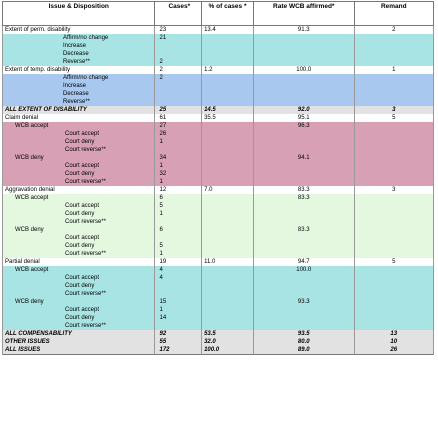  Describe the element at coordinates (303, 262) in the screenshot. I see `row-rate: 94.7` at that location.